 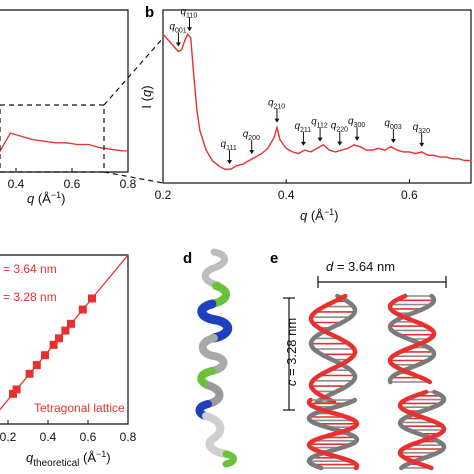 I want to click on helix-segment-gray-top, so click(x=214, y=268).